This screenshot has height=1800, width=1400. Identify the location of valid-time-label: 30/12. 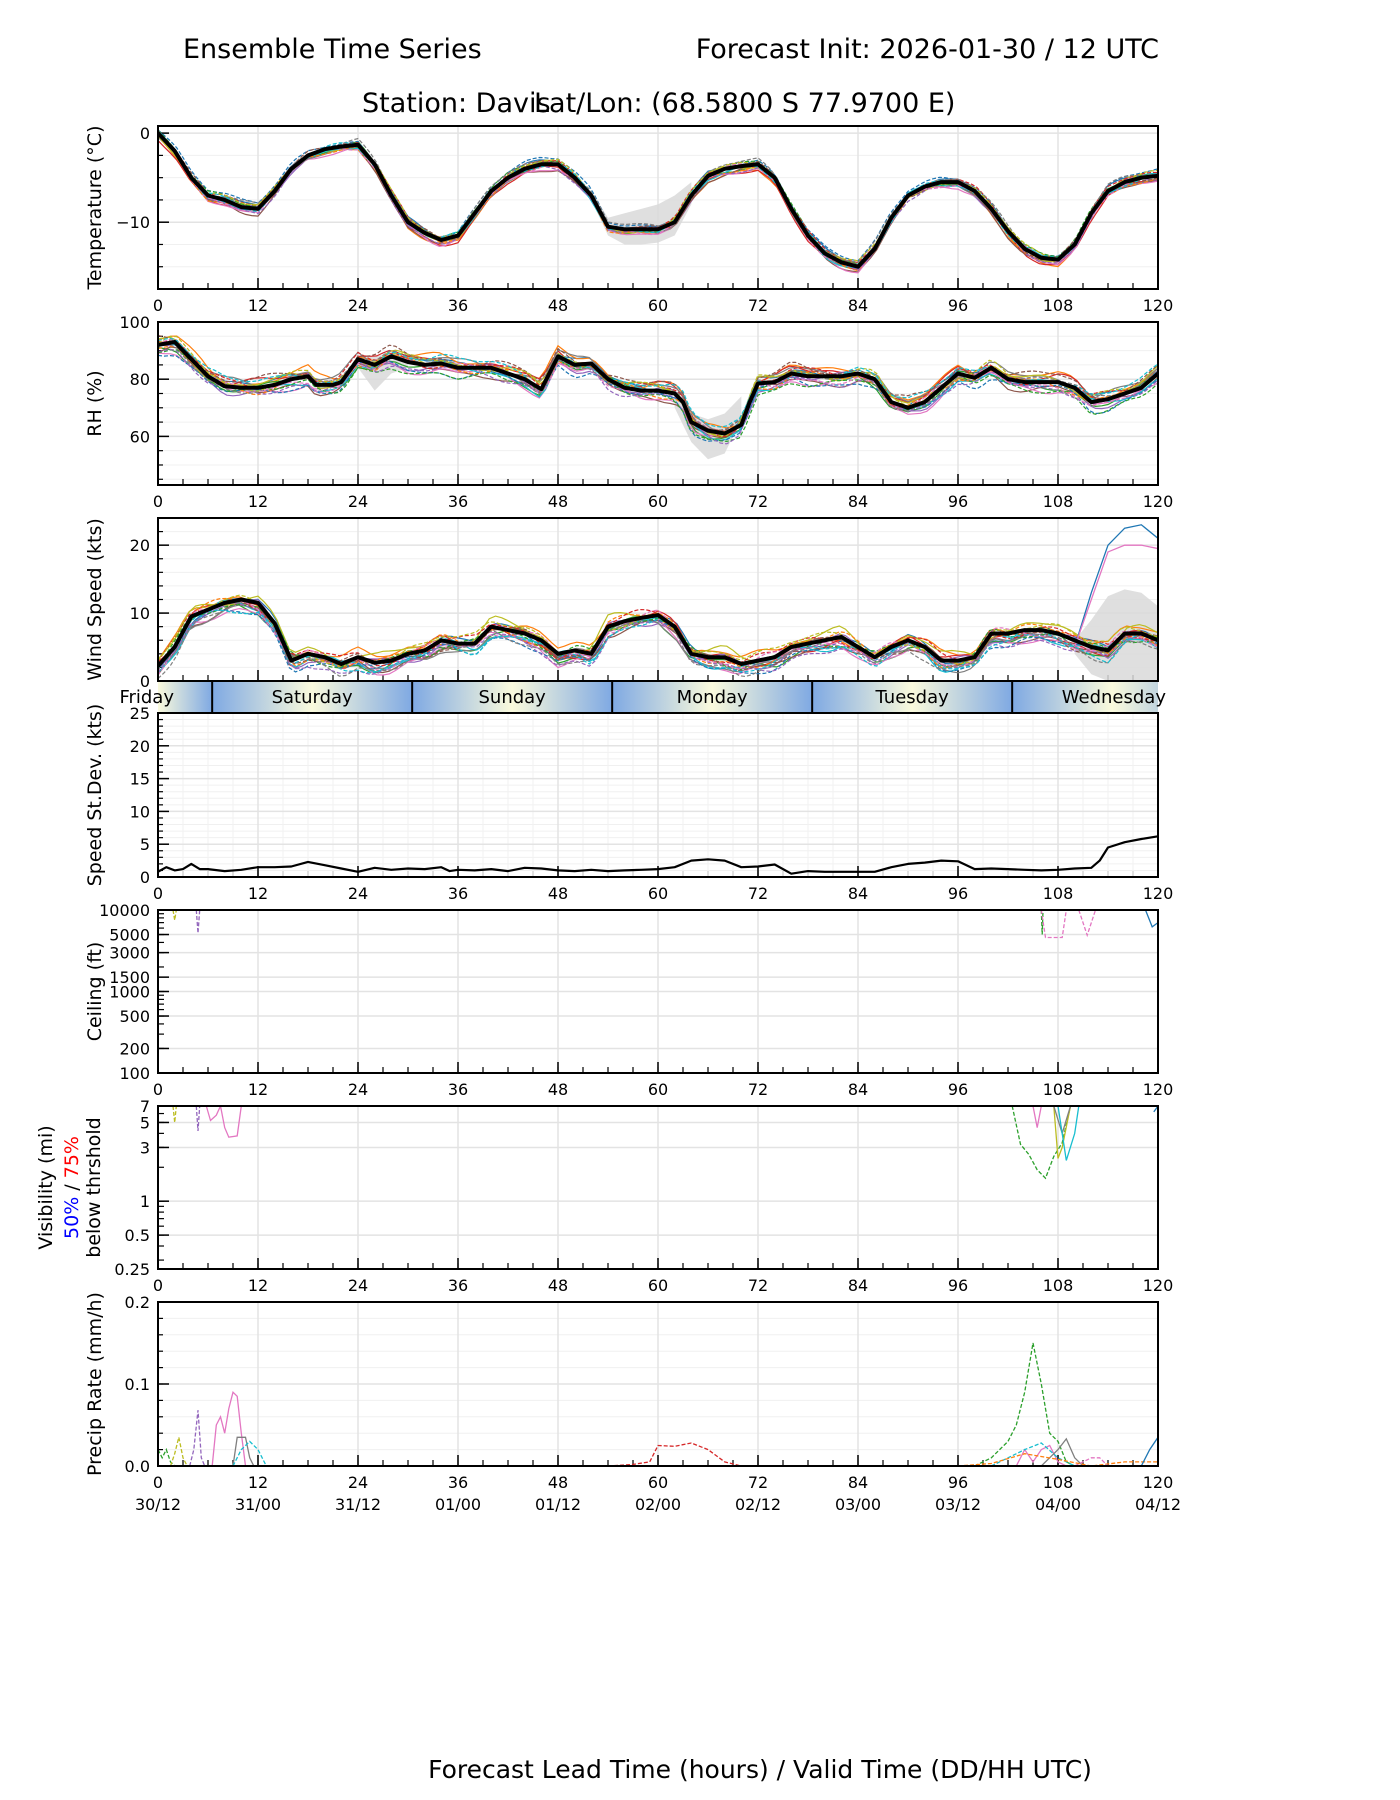
(158, 1504).